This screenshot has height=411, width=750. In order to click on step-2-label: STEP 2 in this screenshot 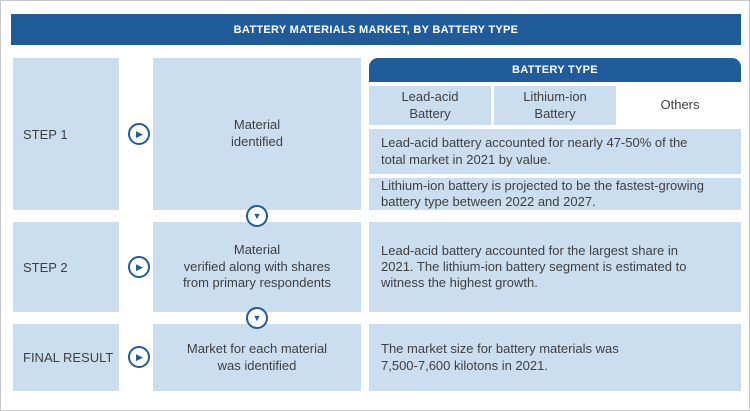, I will do `click(66, 267)`.